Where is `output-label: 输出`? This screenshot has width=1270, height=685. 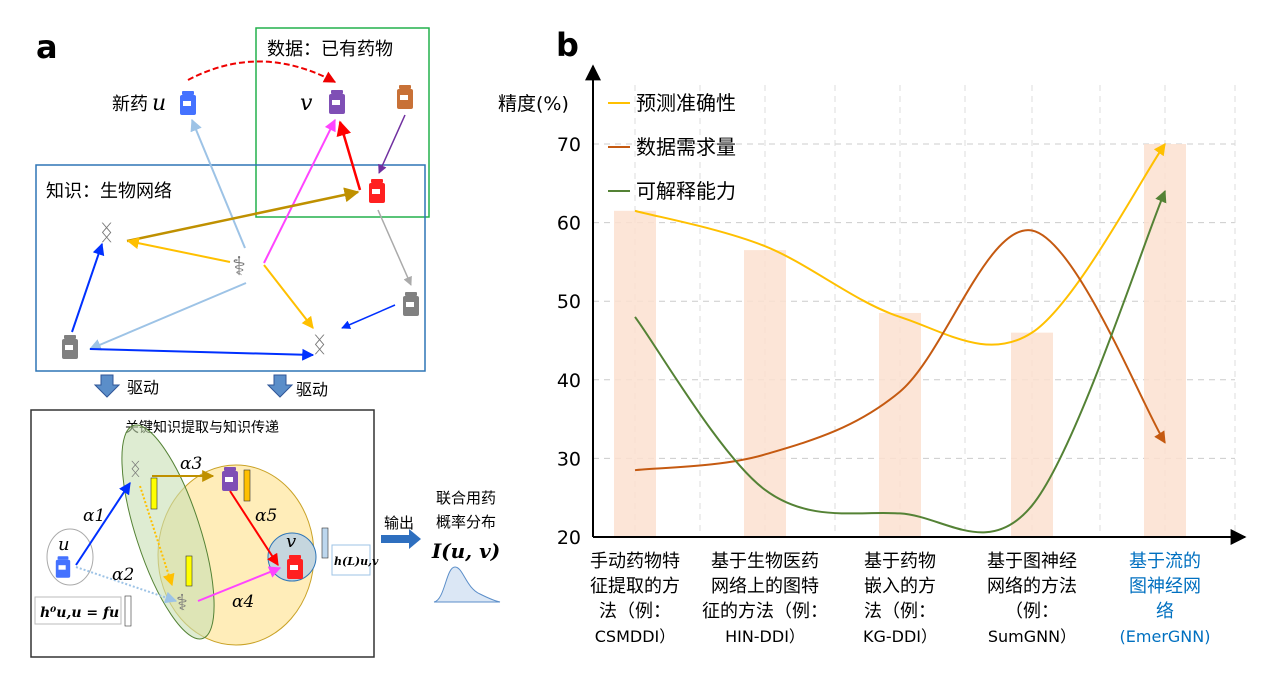
output-label: 输出 is located at coordinates (399, 523).